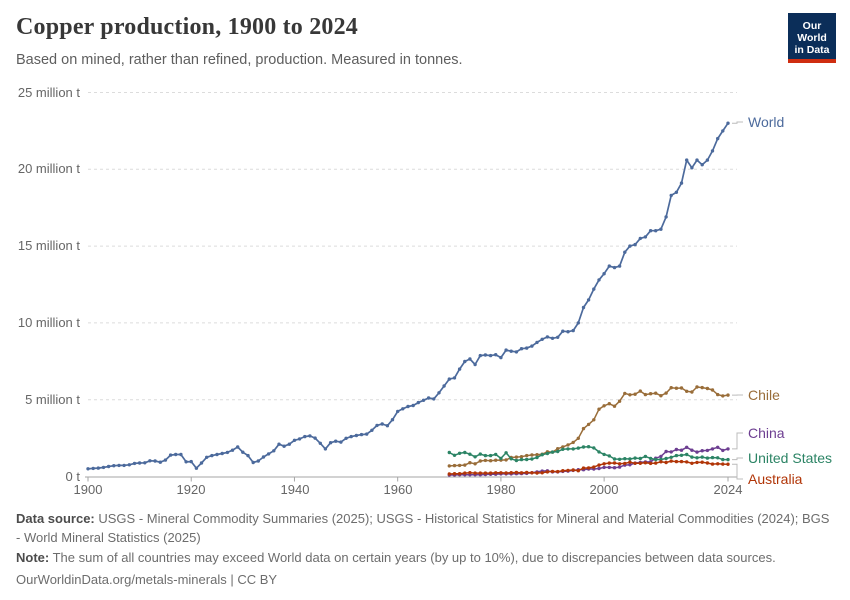  What do you see at coordinates (295, 489) in the screenshot?
I see `x-tick-label: 1940` at bounding box center [295, 489].